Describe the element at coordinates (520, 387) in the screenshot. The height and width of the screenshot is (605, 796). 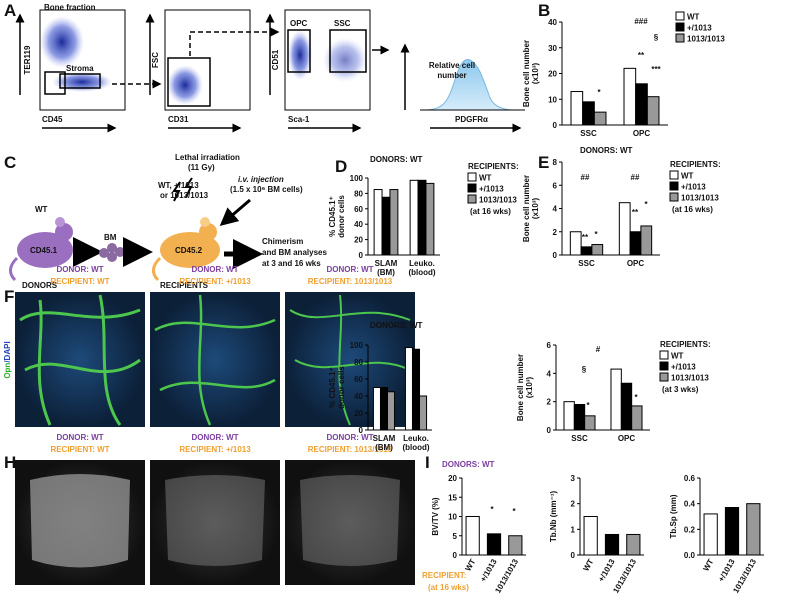
I see `y-axis-label: Bone cell number` at that location.